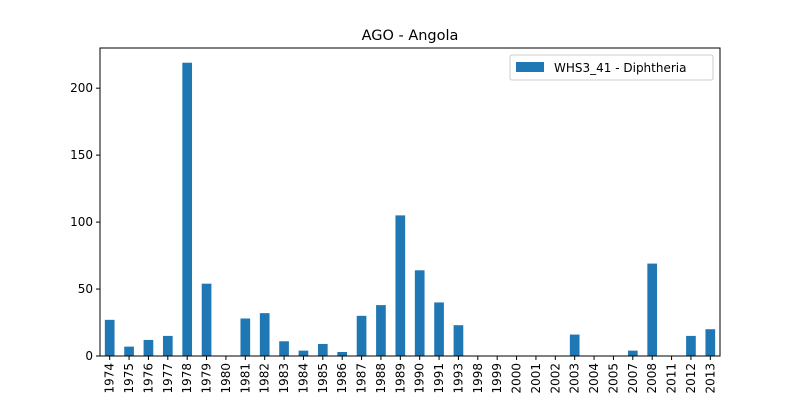 The width and height of the screenshot is (800, 404). Describe the element at coordinates (555, 378) in the screenshot. I see `x-tick-label: 2002` at that location.